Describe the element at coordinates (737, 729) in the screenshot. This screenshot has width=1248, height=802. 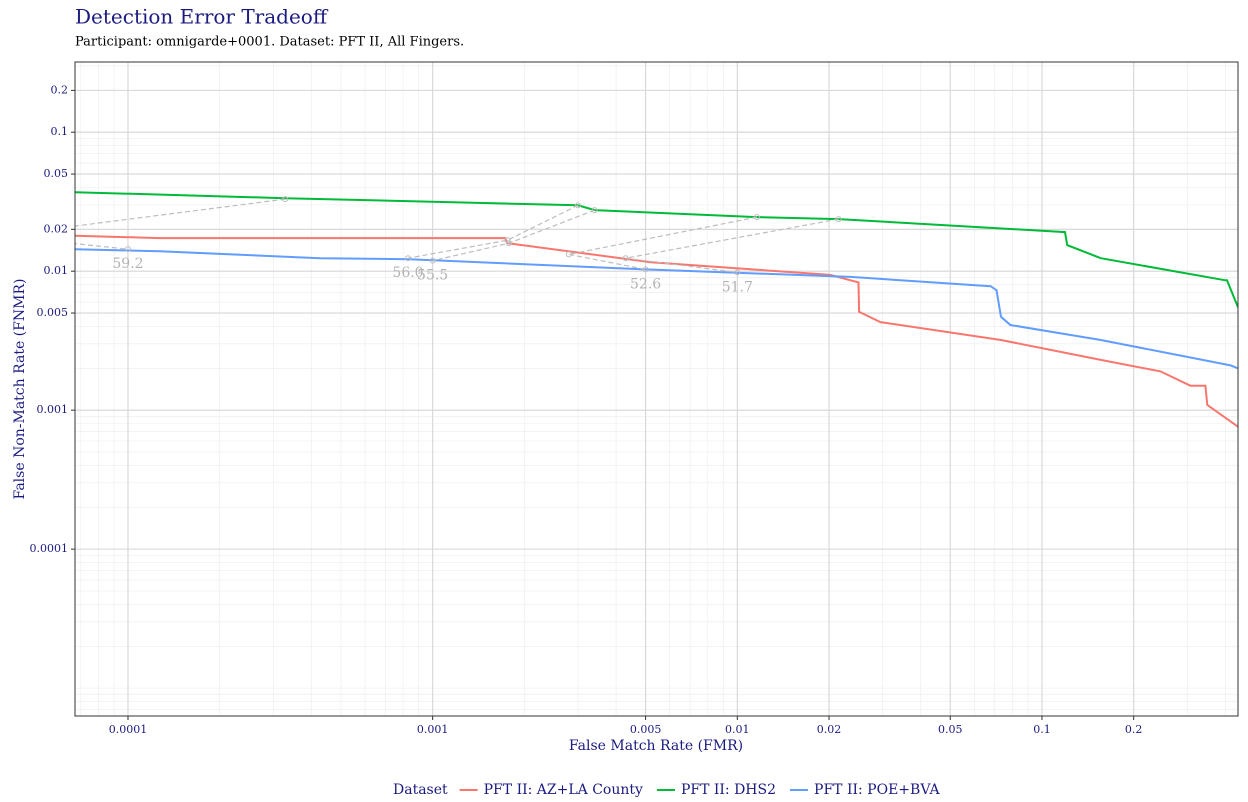
I see `x-tick-label: 0.01` at that location.